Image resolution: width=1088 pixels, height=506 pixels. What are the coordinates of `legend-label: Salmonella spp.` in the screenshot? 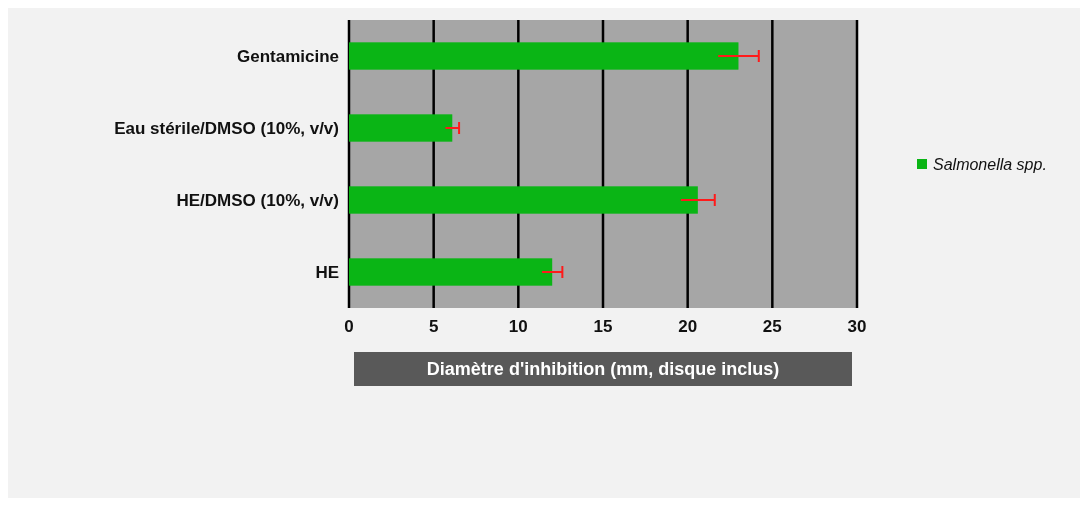 It's located at (990, 164).